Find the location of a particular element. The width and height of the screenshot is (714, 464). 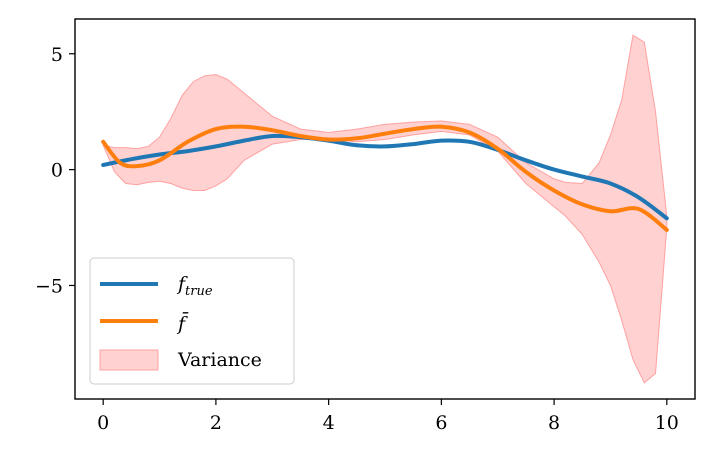

x-tick-label: 10 is located at coordinates (667, 423).